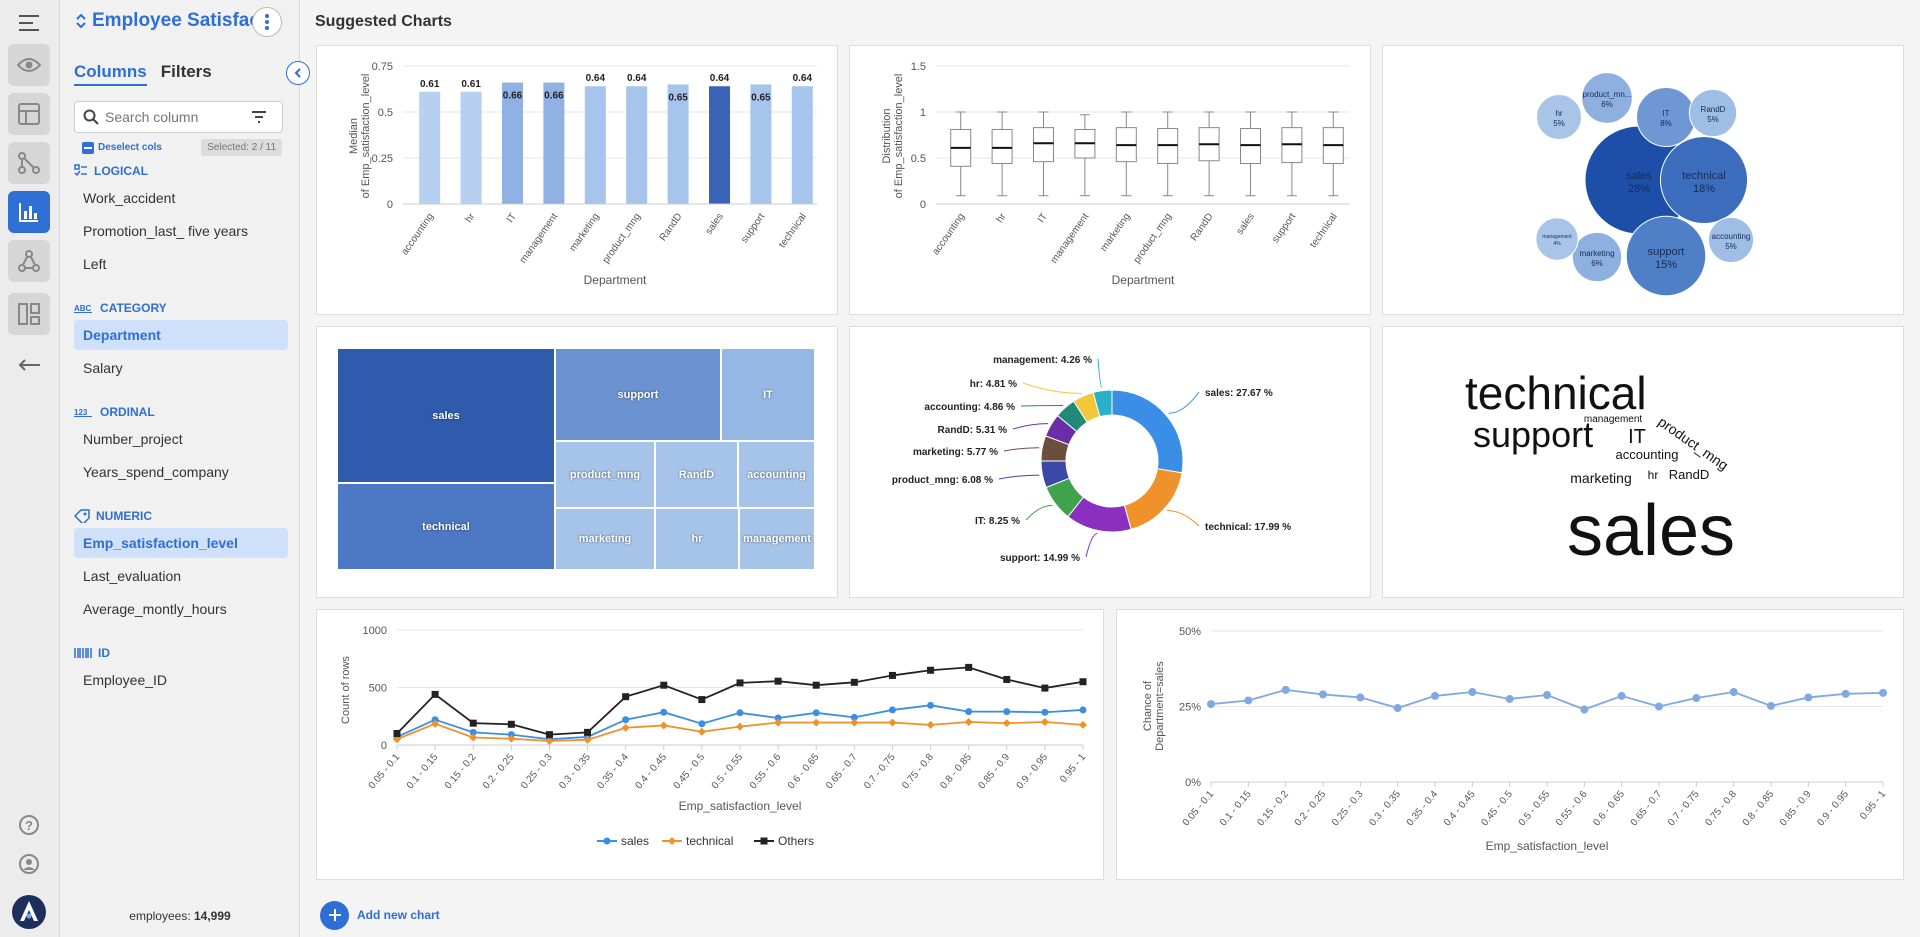 The width and height of the screenshot is (1920, 937). I want to click on column-search, so click(178, 117).